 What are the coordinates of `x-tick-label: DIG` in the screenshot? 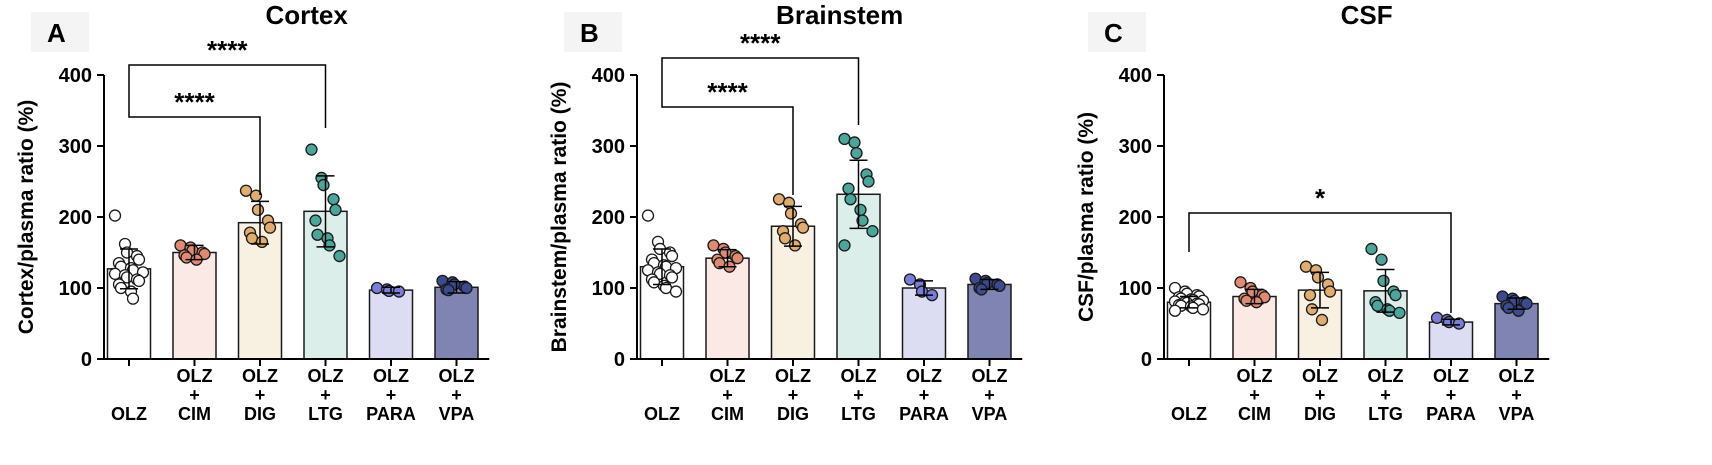 It's located at (793, 414).